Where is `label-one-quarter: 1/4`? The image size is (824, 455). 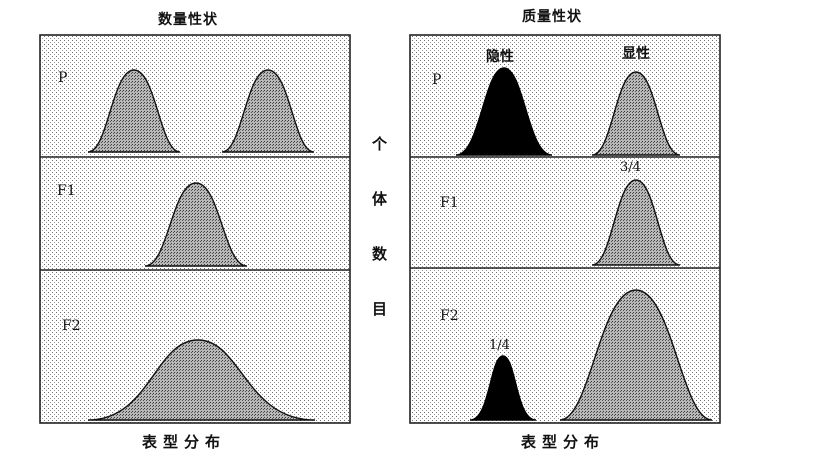 label-one-quarter: 1/4 is located at coordinates (499, 345).